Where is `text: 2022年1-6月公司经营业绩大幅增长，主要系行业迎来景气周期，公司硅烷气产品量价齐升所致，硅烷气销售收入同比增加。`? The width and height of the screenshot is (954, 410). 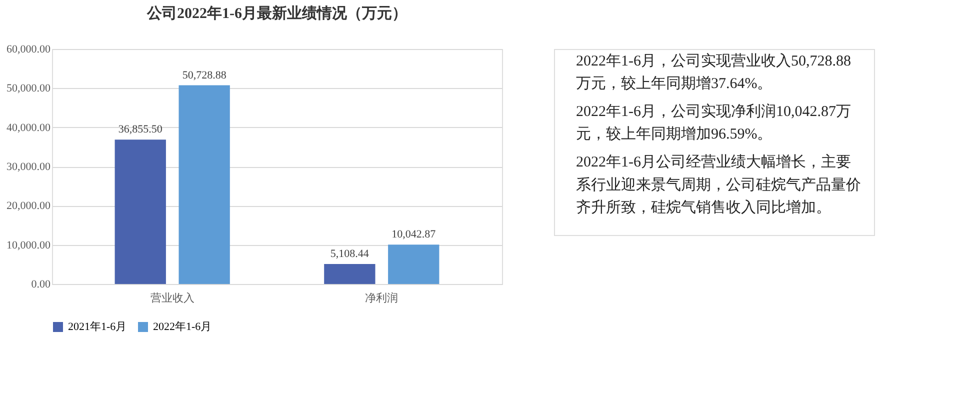
text: 2022年1-6月公司经营业绩大幅增长，主要系行业迎来景气周期，公司硅烷气产品量价齐升所致，硅烷气销售收入同比增加。 is located at coordinates (718, 185).